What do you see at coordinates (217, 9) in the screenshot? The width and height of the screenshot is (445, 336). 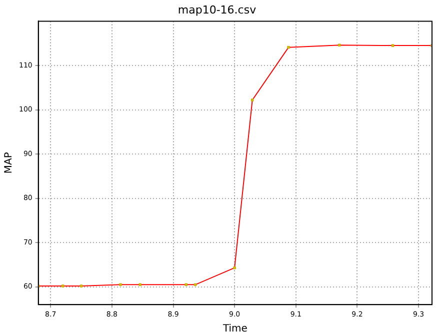 I see `chart-title: map10-16.csv` at bounding box center [217, 9].